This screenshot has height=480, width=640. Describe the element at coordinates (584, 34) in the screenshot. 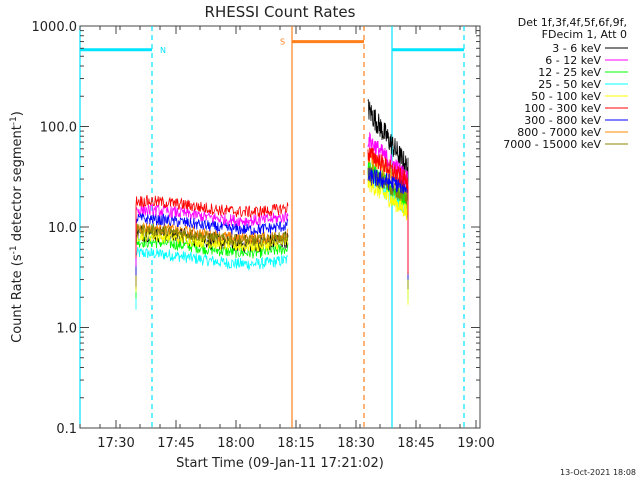

I see `legend-header: FDecim 1, Att 0` at that location.